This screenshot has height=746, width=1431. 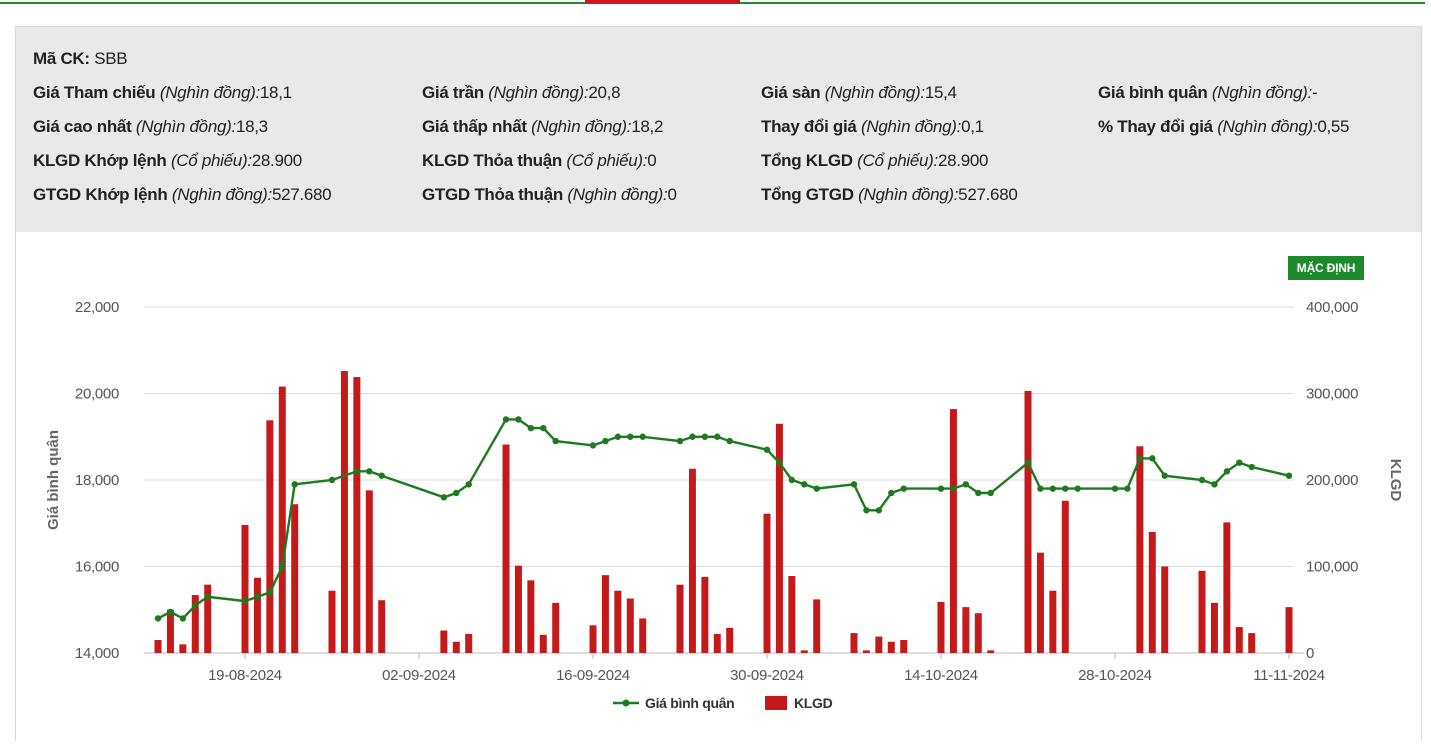 What do you see at coordinates (1155, 126) in the screenshot?
I see `field-label: % Thay đổi giá` at bounding box center [1155, 126].